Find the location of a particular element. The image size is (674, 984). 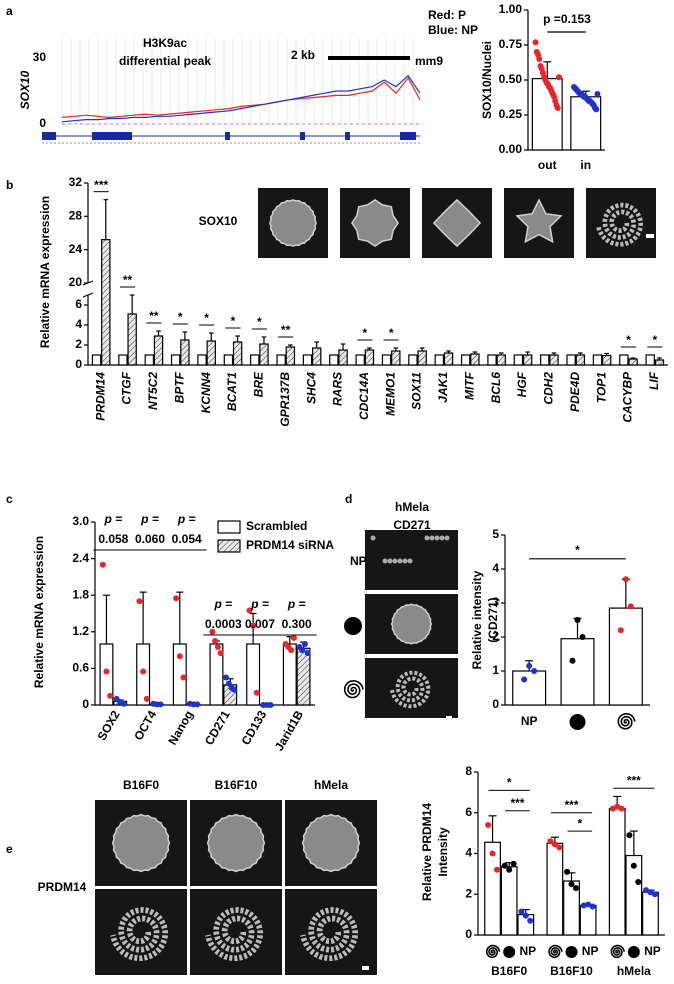

image-title: hMela is located at coordinates (412, 507).